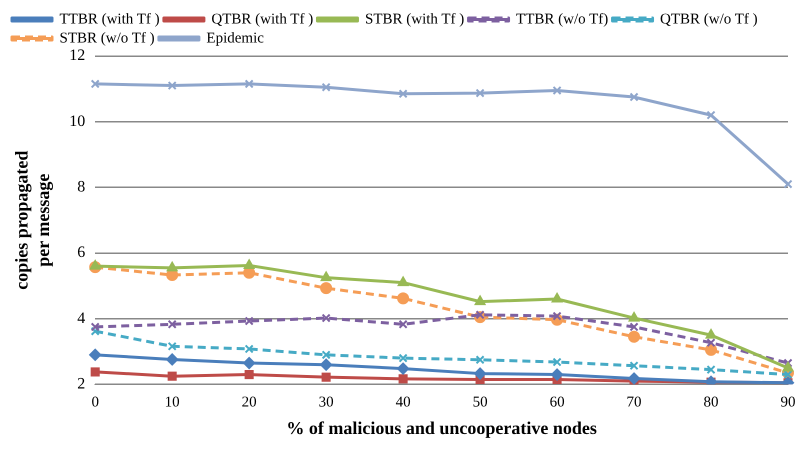  I want to click on x-tick-label: 0, so click(95, 402).